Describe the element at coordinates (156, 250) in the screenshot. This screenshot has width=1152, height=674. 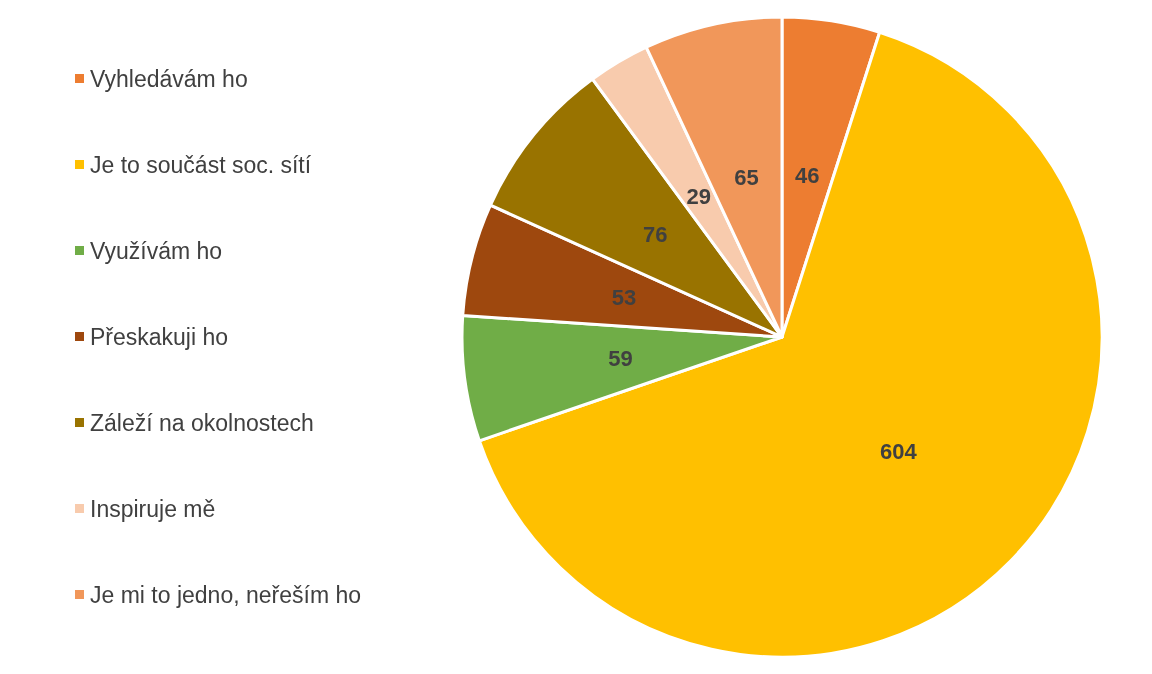
I see `legend-label: Využívám ho` at that location.